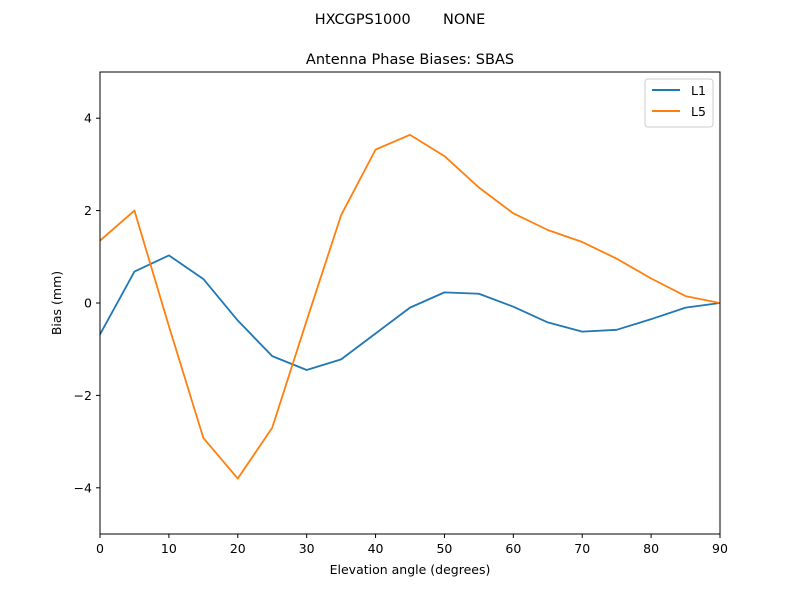 Image resolution: width=800 pixels, height=600 pixels. Describe the element at coordinates (83, 487) in the screenshot. I see `y-tick-label: −4` at that location.